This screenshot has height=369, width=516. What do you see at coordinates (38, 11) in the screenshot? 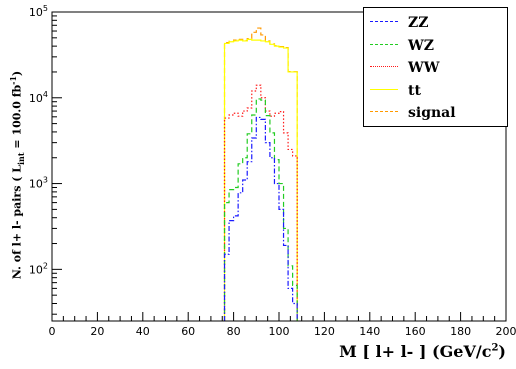
I see `y-tick-label: 10⁵` at bounding box center [38, 11].